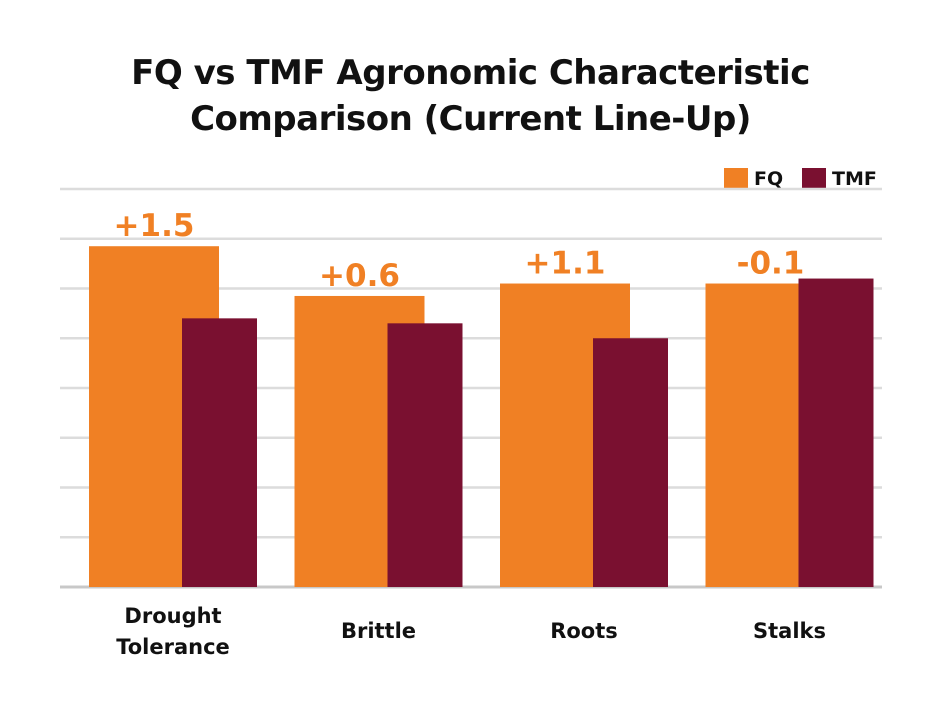 Image resolution: width=941 pixels, height=706 pixels. Describe the element at coordinates (769, 179) in the screenshot. I see `legend-label-fq: FQ` at that location.